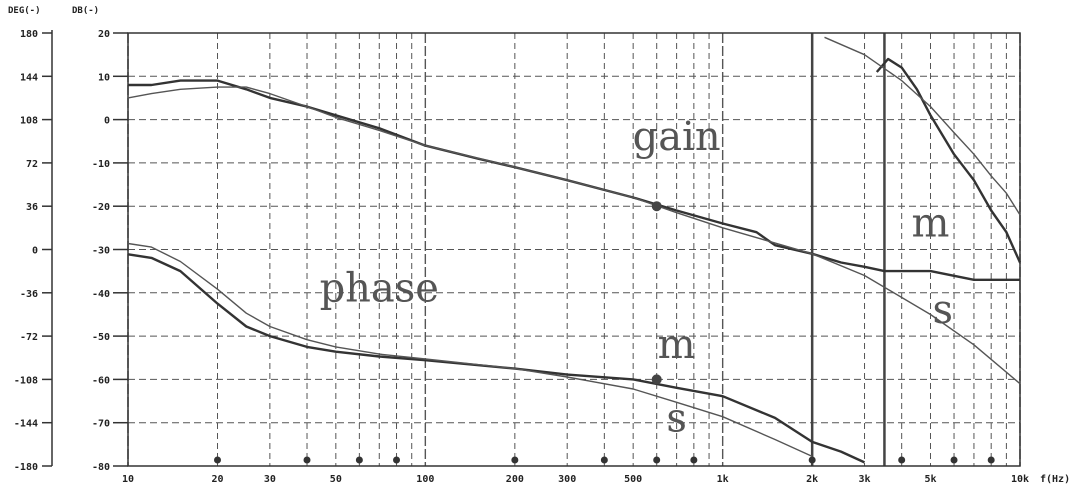  I want to click on phase-tick-label: 0, so click(35, 251).